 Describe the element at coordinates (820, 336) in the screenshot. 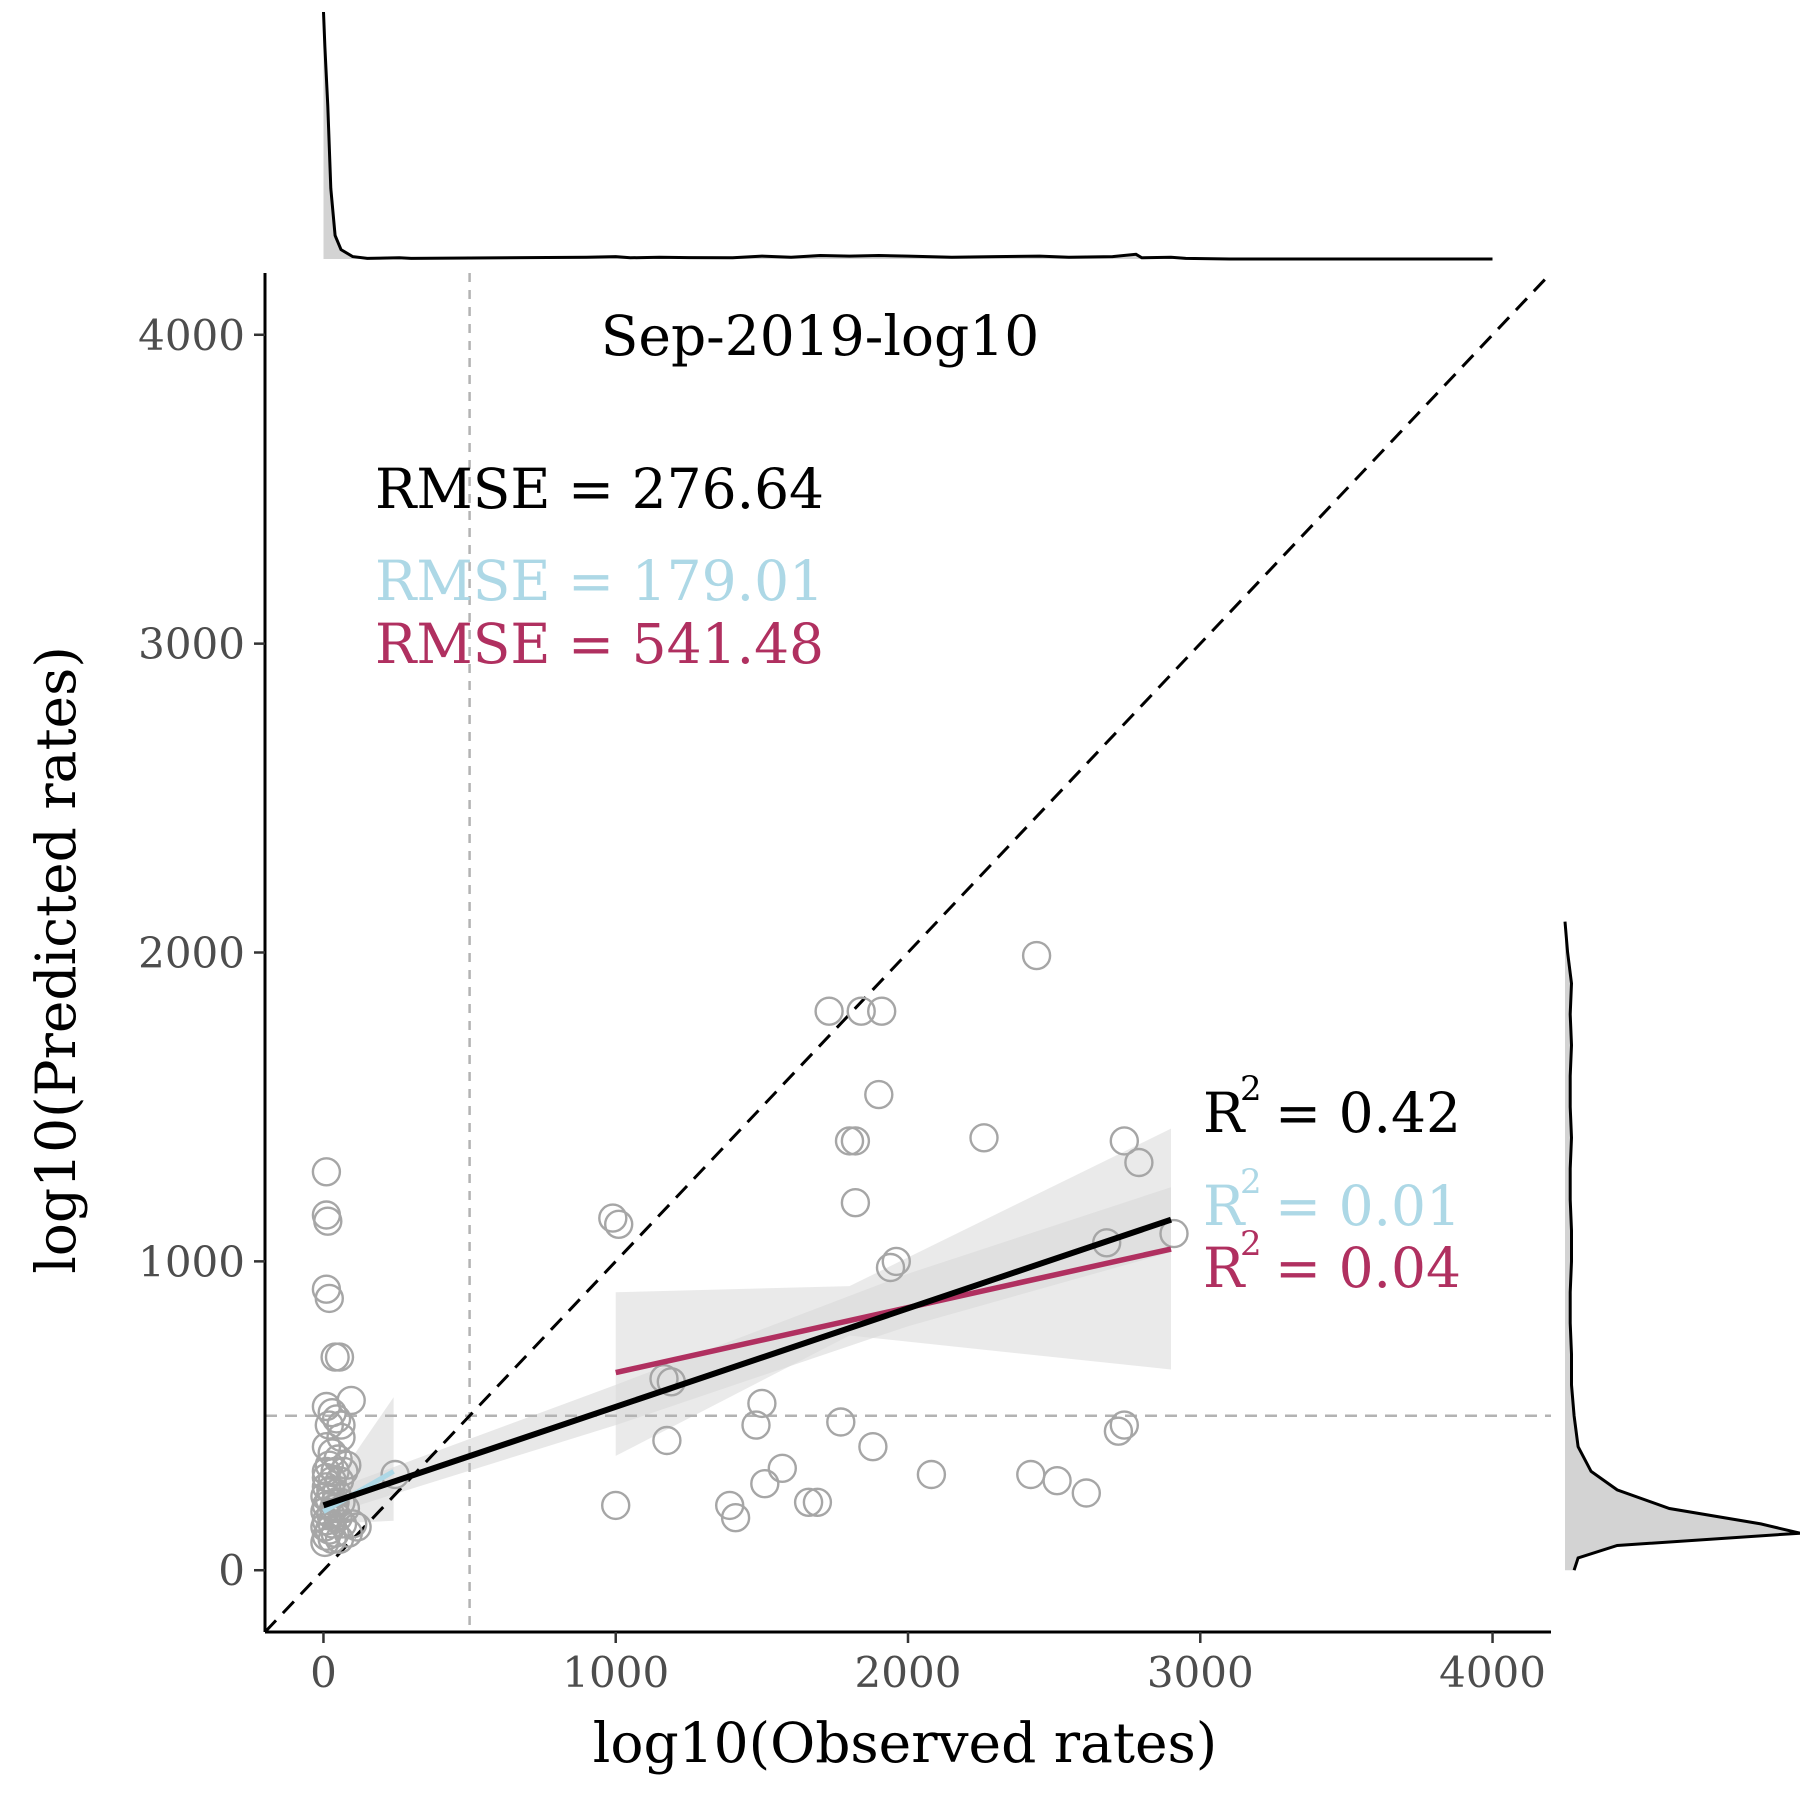

I see `chart-title: Sep-2019-log10` at that location.